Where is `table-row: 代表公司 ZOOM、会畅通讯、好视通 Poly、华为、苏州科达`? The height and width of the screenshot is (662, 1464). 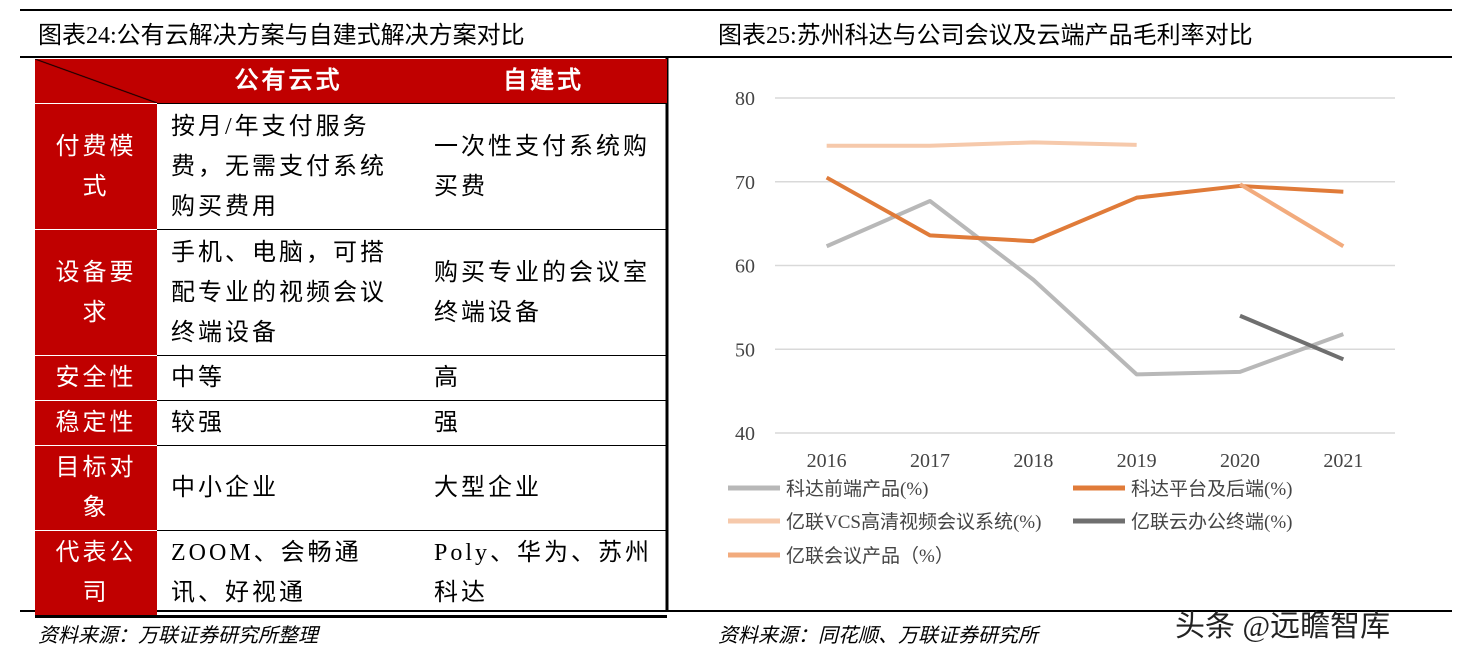
table-row: 代表公司 ZOOM、会畅通讯、好视通 Poly、华为、苏州科达 is located at coordinates (351, 574).